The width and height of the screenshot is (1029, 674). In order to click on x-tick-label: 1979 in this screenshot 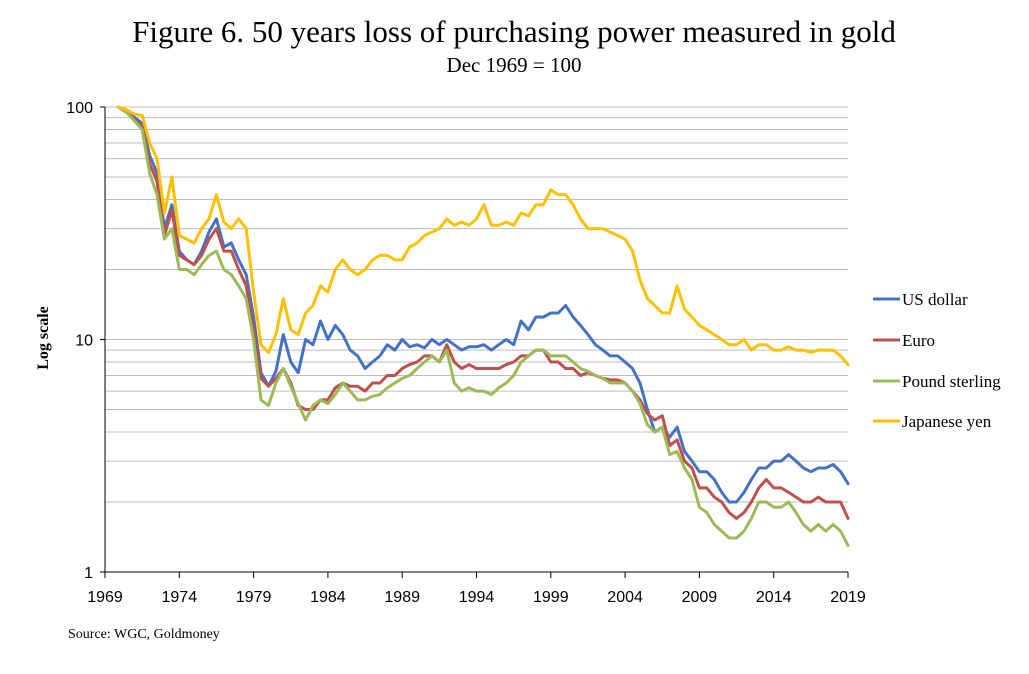, I will do `click(254, 597)`.